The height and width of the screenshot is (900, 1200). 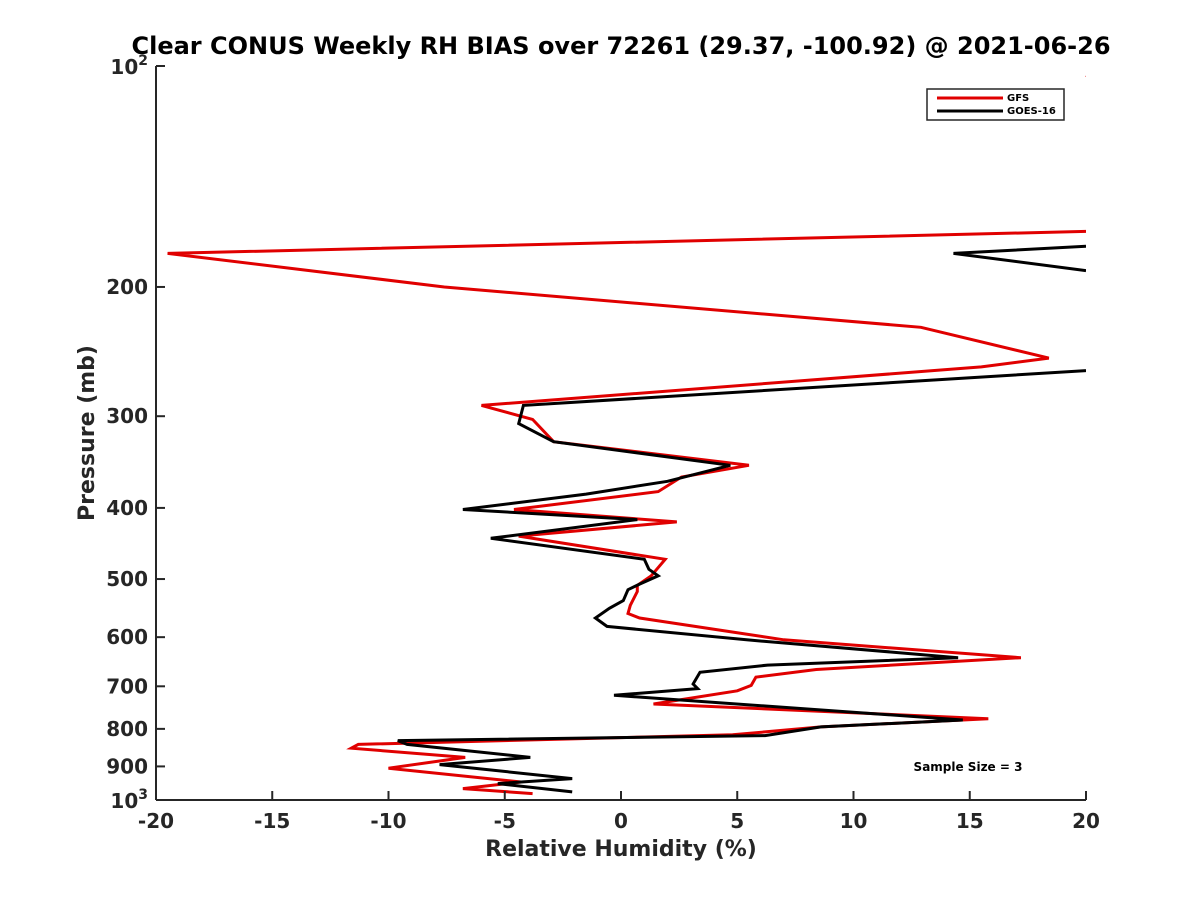 What do you see at coordinates (127, 637) in the screenshot?
I see `y-tick-label: 600` at bounding box center [127, 637].